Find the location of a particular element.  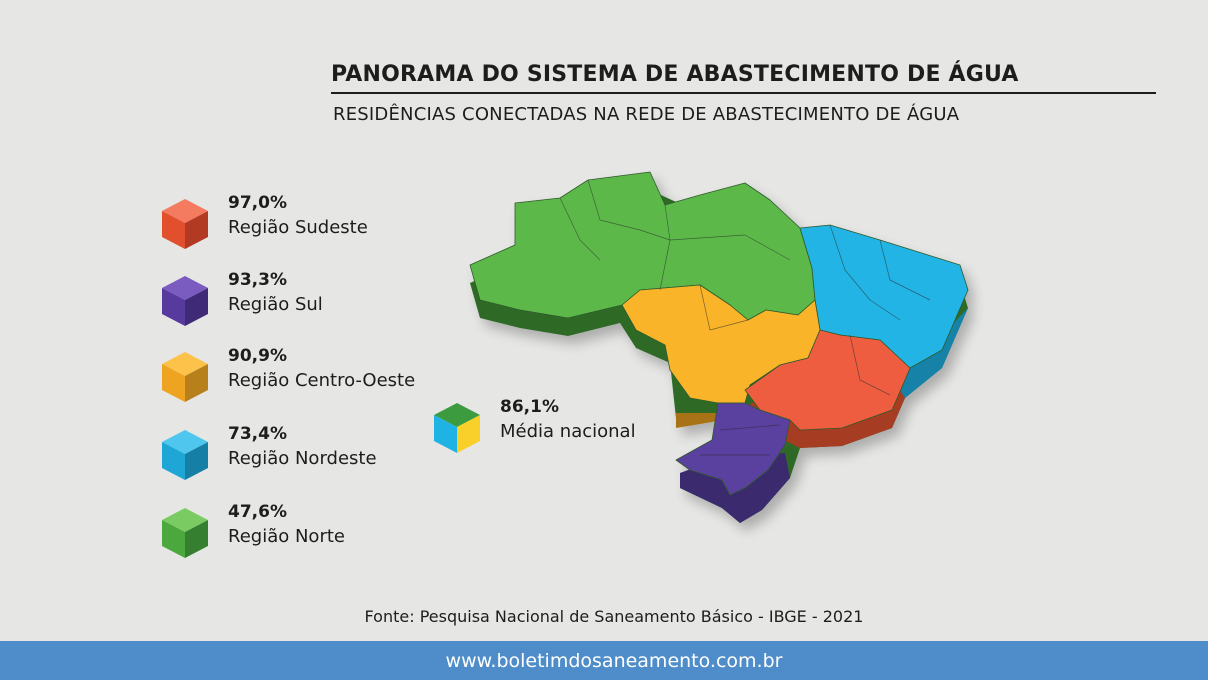

cube-icon-nordeste is located at coordinates (185, 455).